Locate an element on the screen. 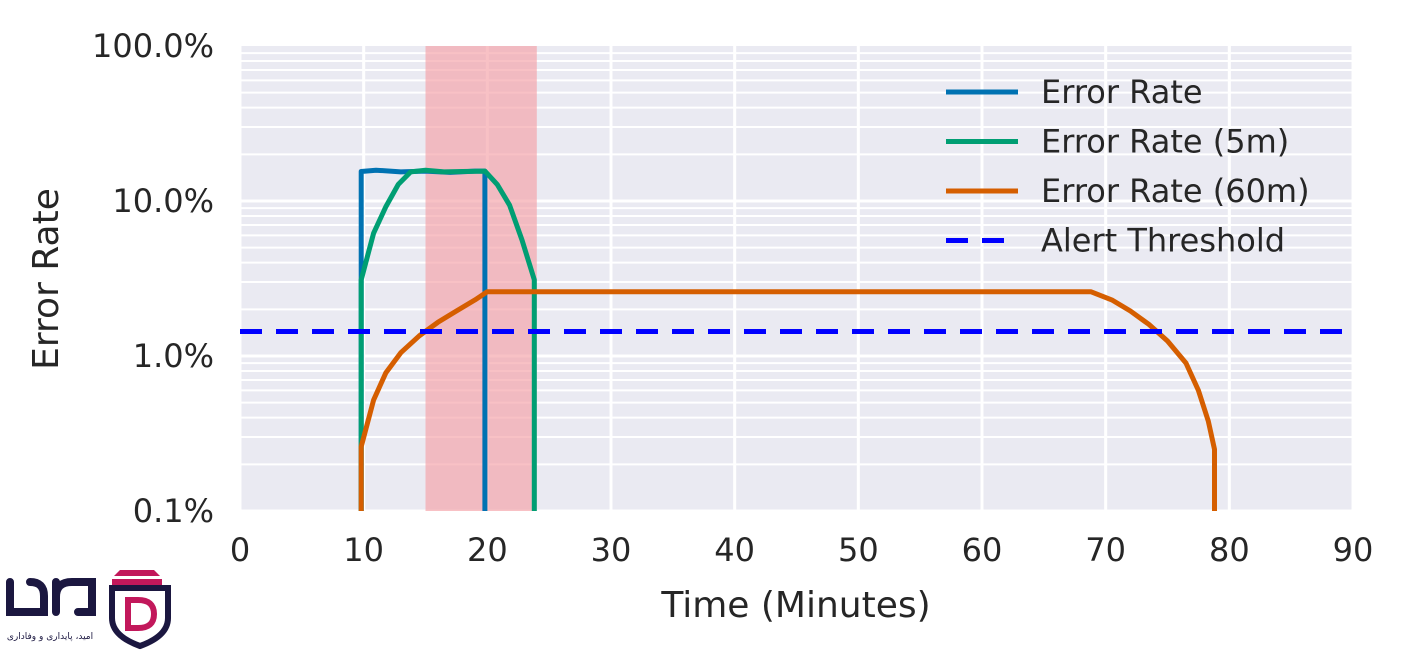  x-tick-label: 40 is located at coordinates (734, 550).